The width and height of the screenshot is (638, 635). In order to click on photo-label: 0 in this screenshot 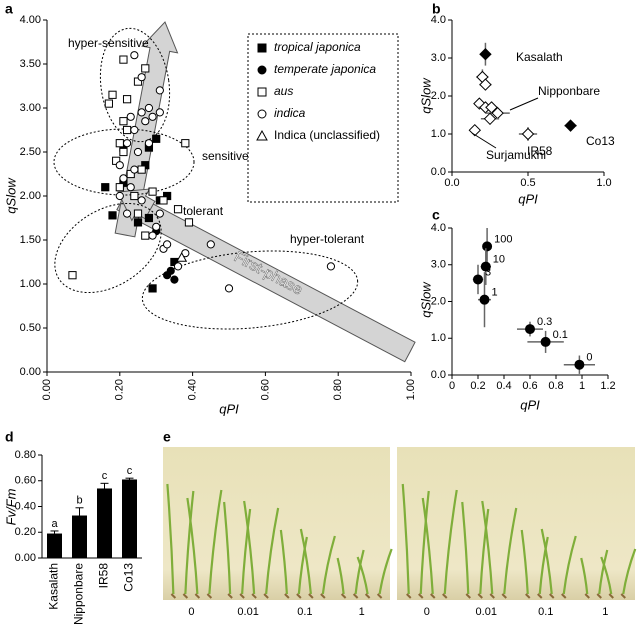, I will do `click(427, 612)`.